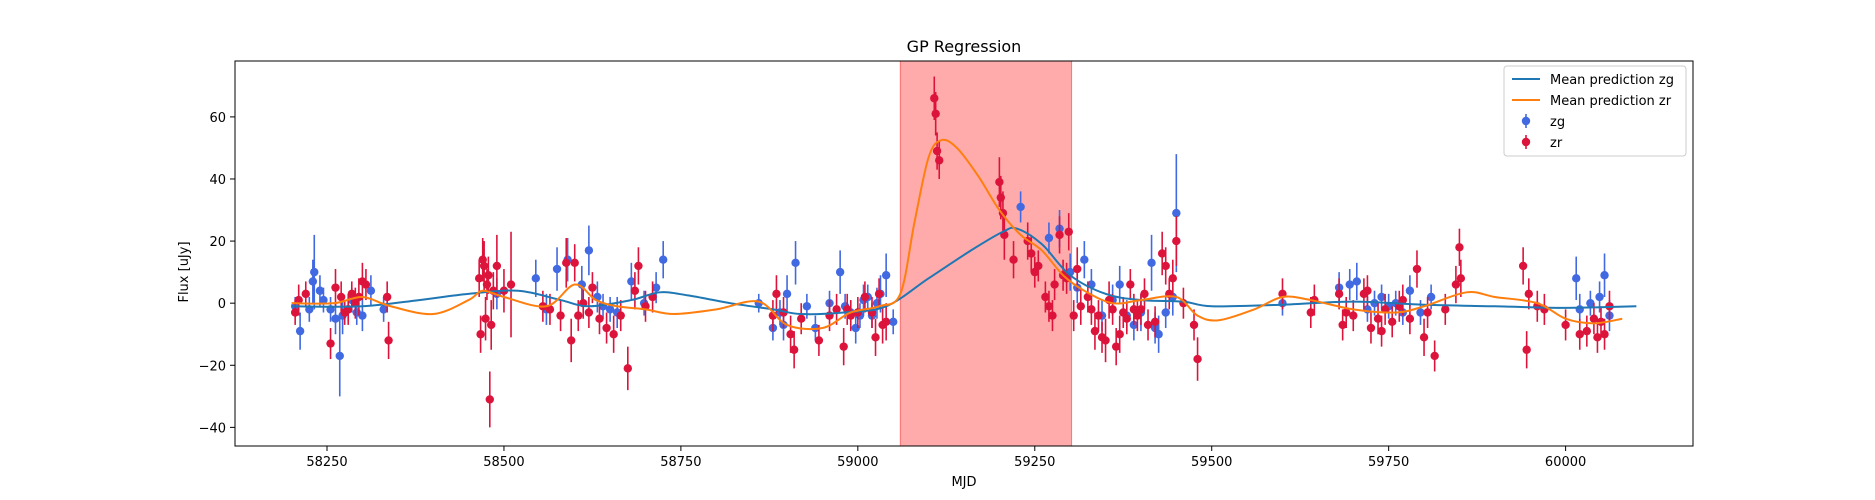  Describe the element at coordinates (1593, 80) in the screenshot. I see `legend-entry-mean-zg: Mean prediction zg` at that location.